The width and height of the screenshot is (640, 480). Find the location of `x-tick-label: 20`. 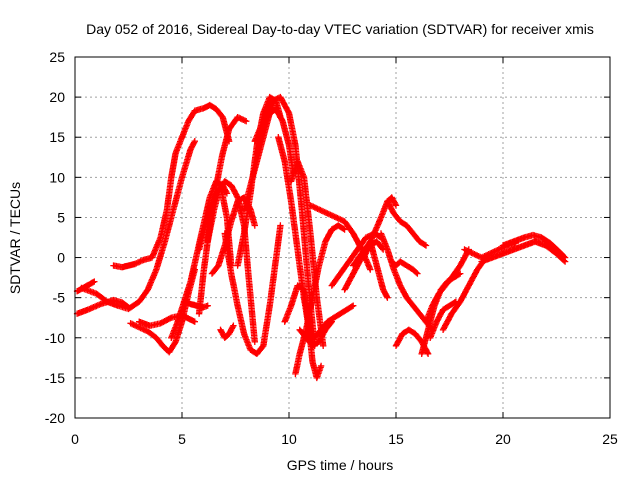

x-tick-label: 20 is located at coordinates (503, 439).